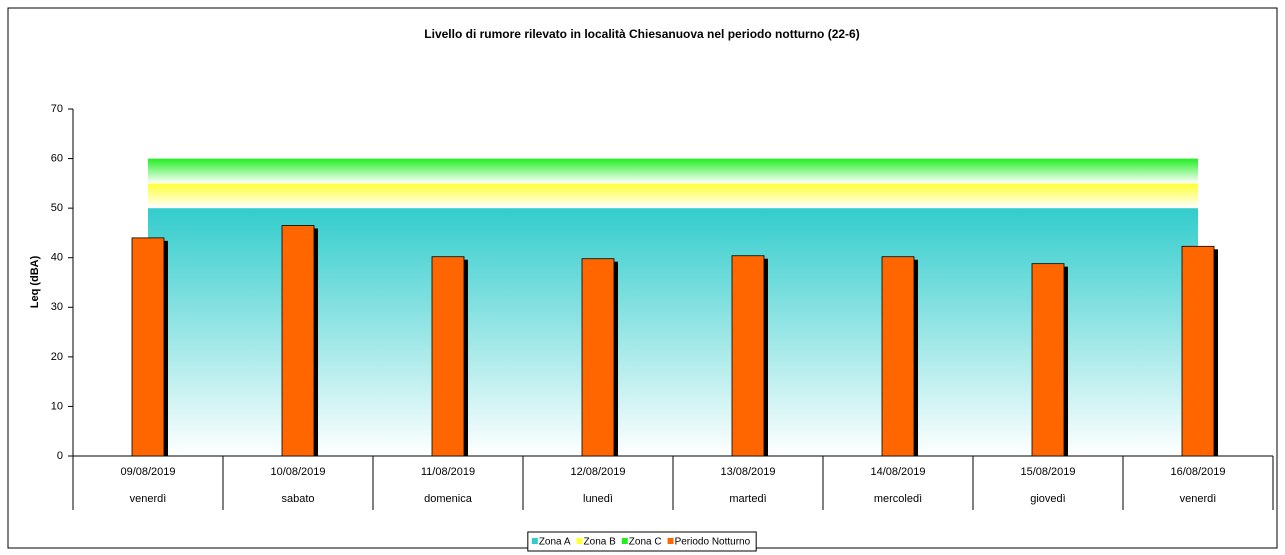 Image resolution: width=1285 pixels, height=555 pixels. Describe the element at coordinates (297, 472) in the screenshot. I see `x-tick-label: 10/08/2019` at that location.